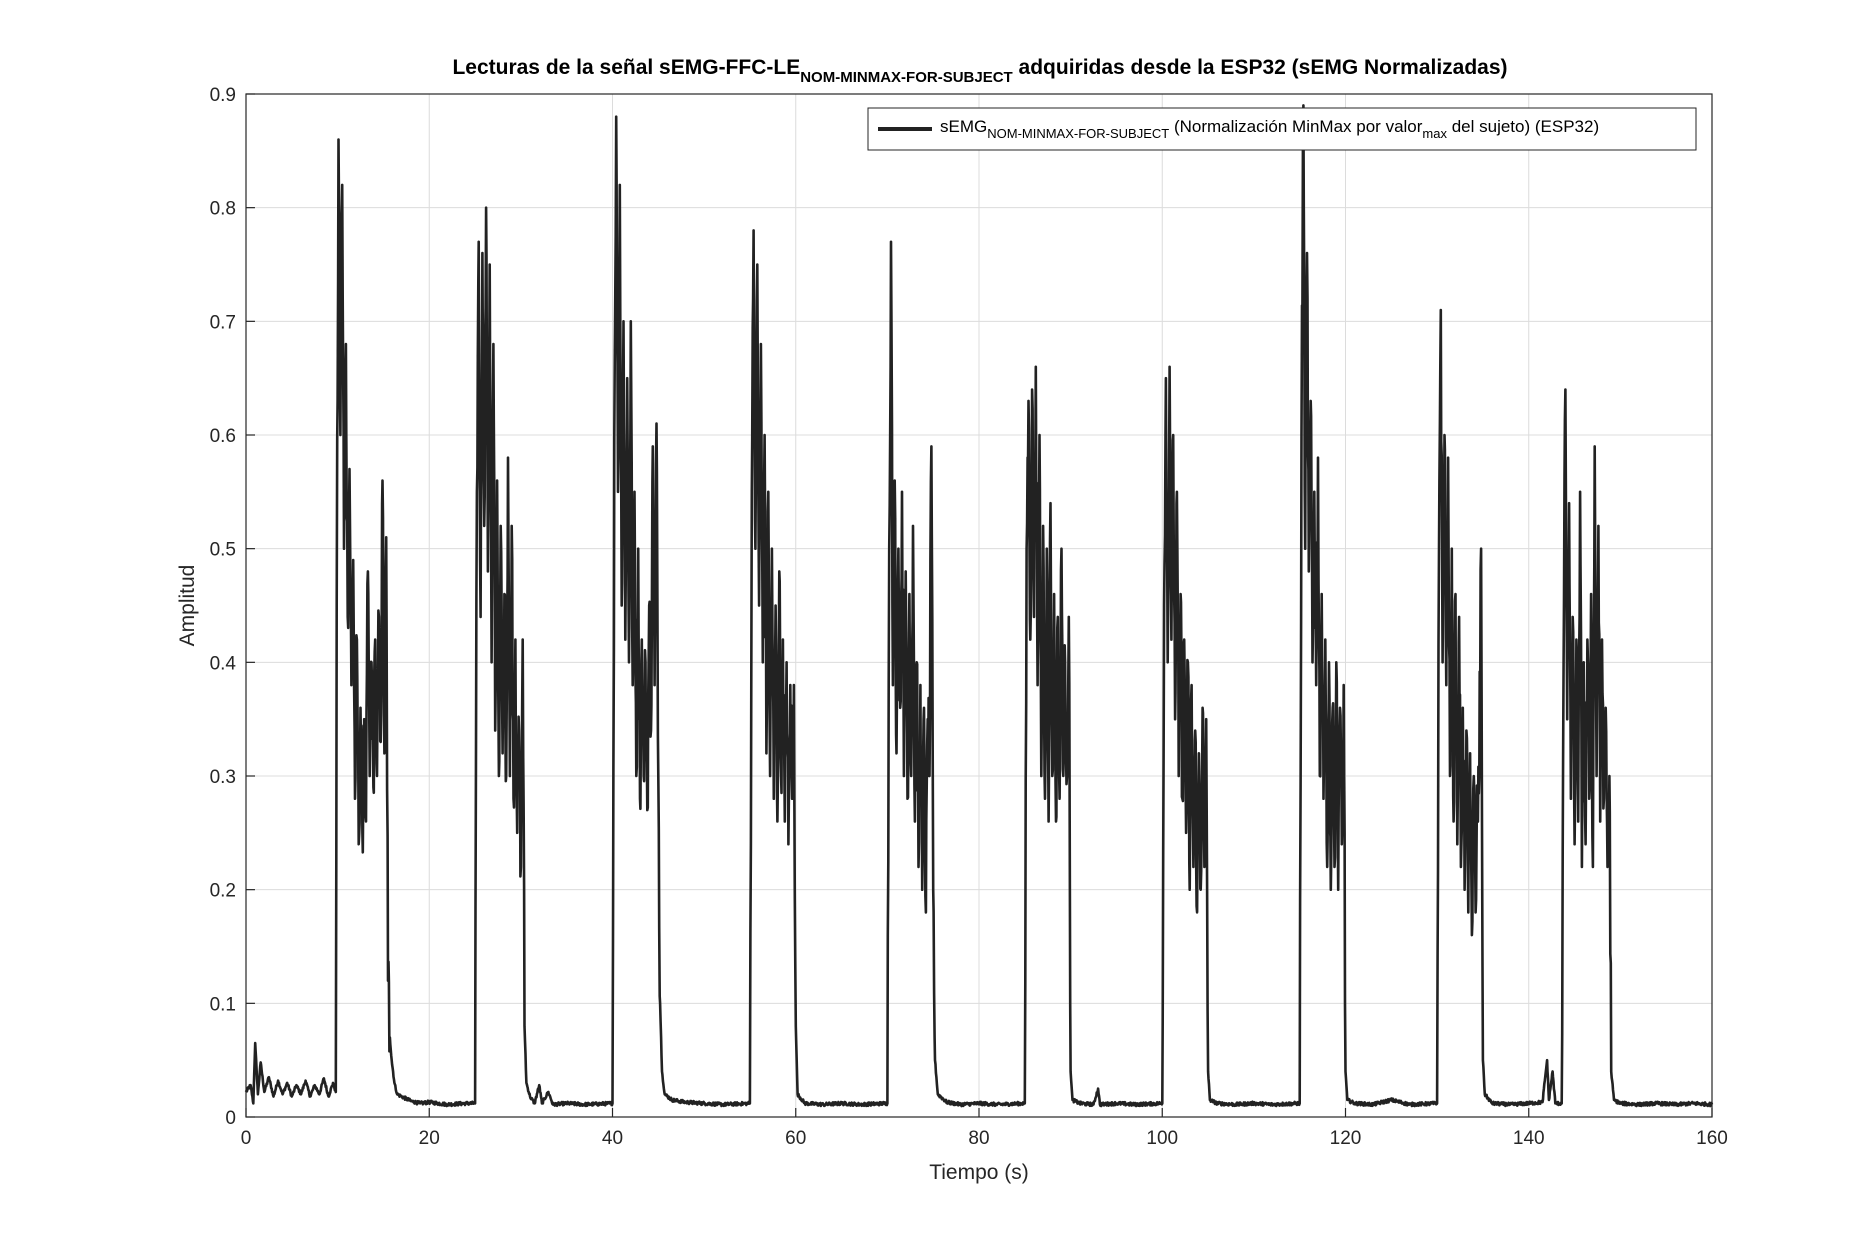  Describe the element at coordinates (963, 126) in the screenshot. I see `legend-label-name: sEMG` at that location.